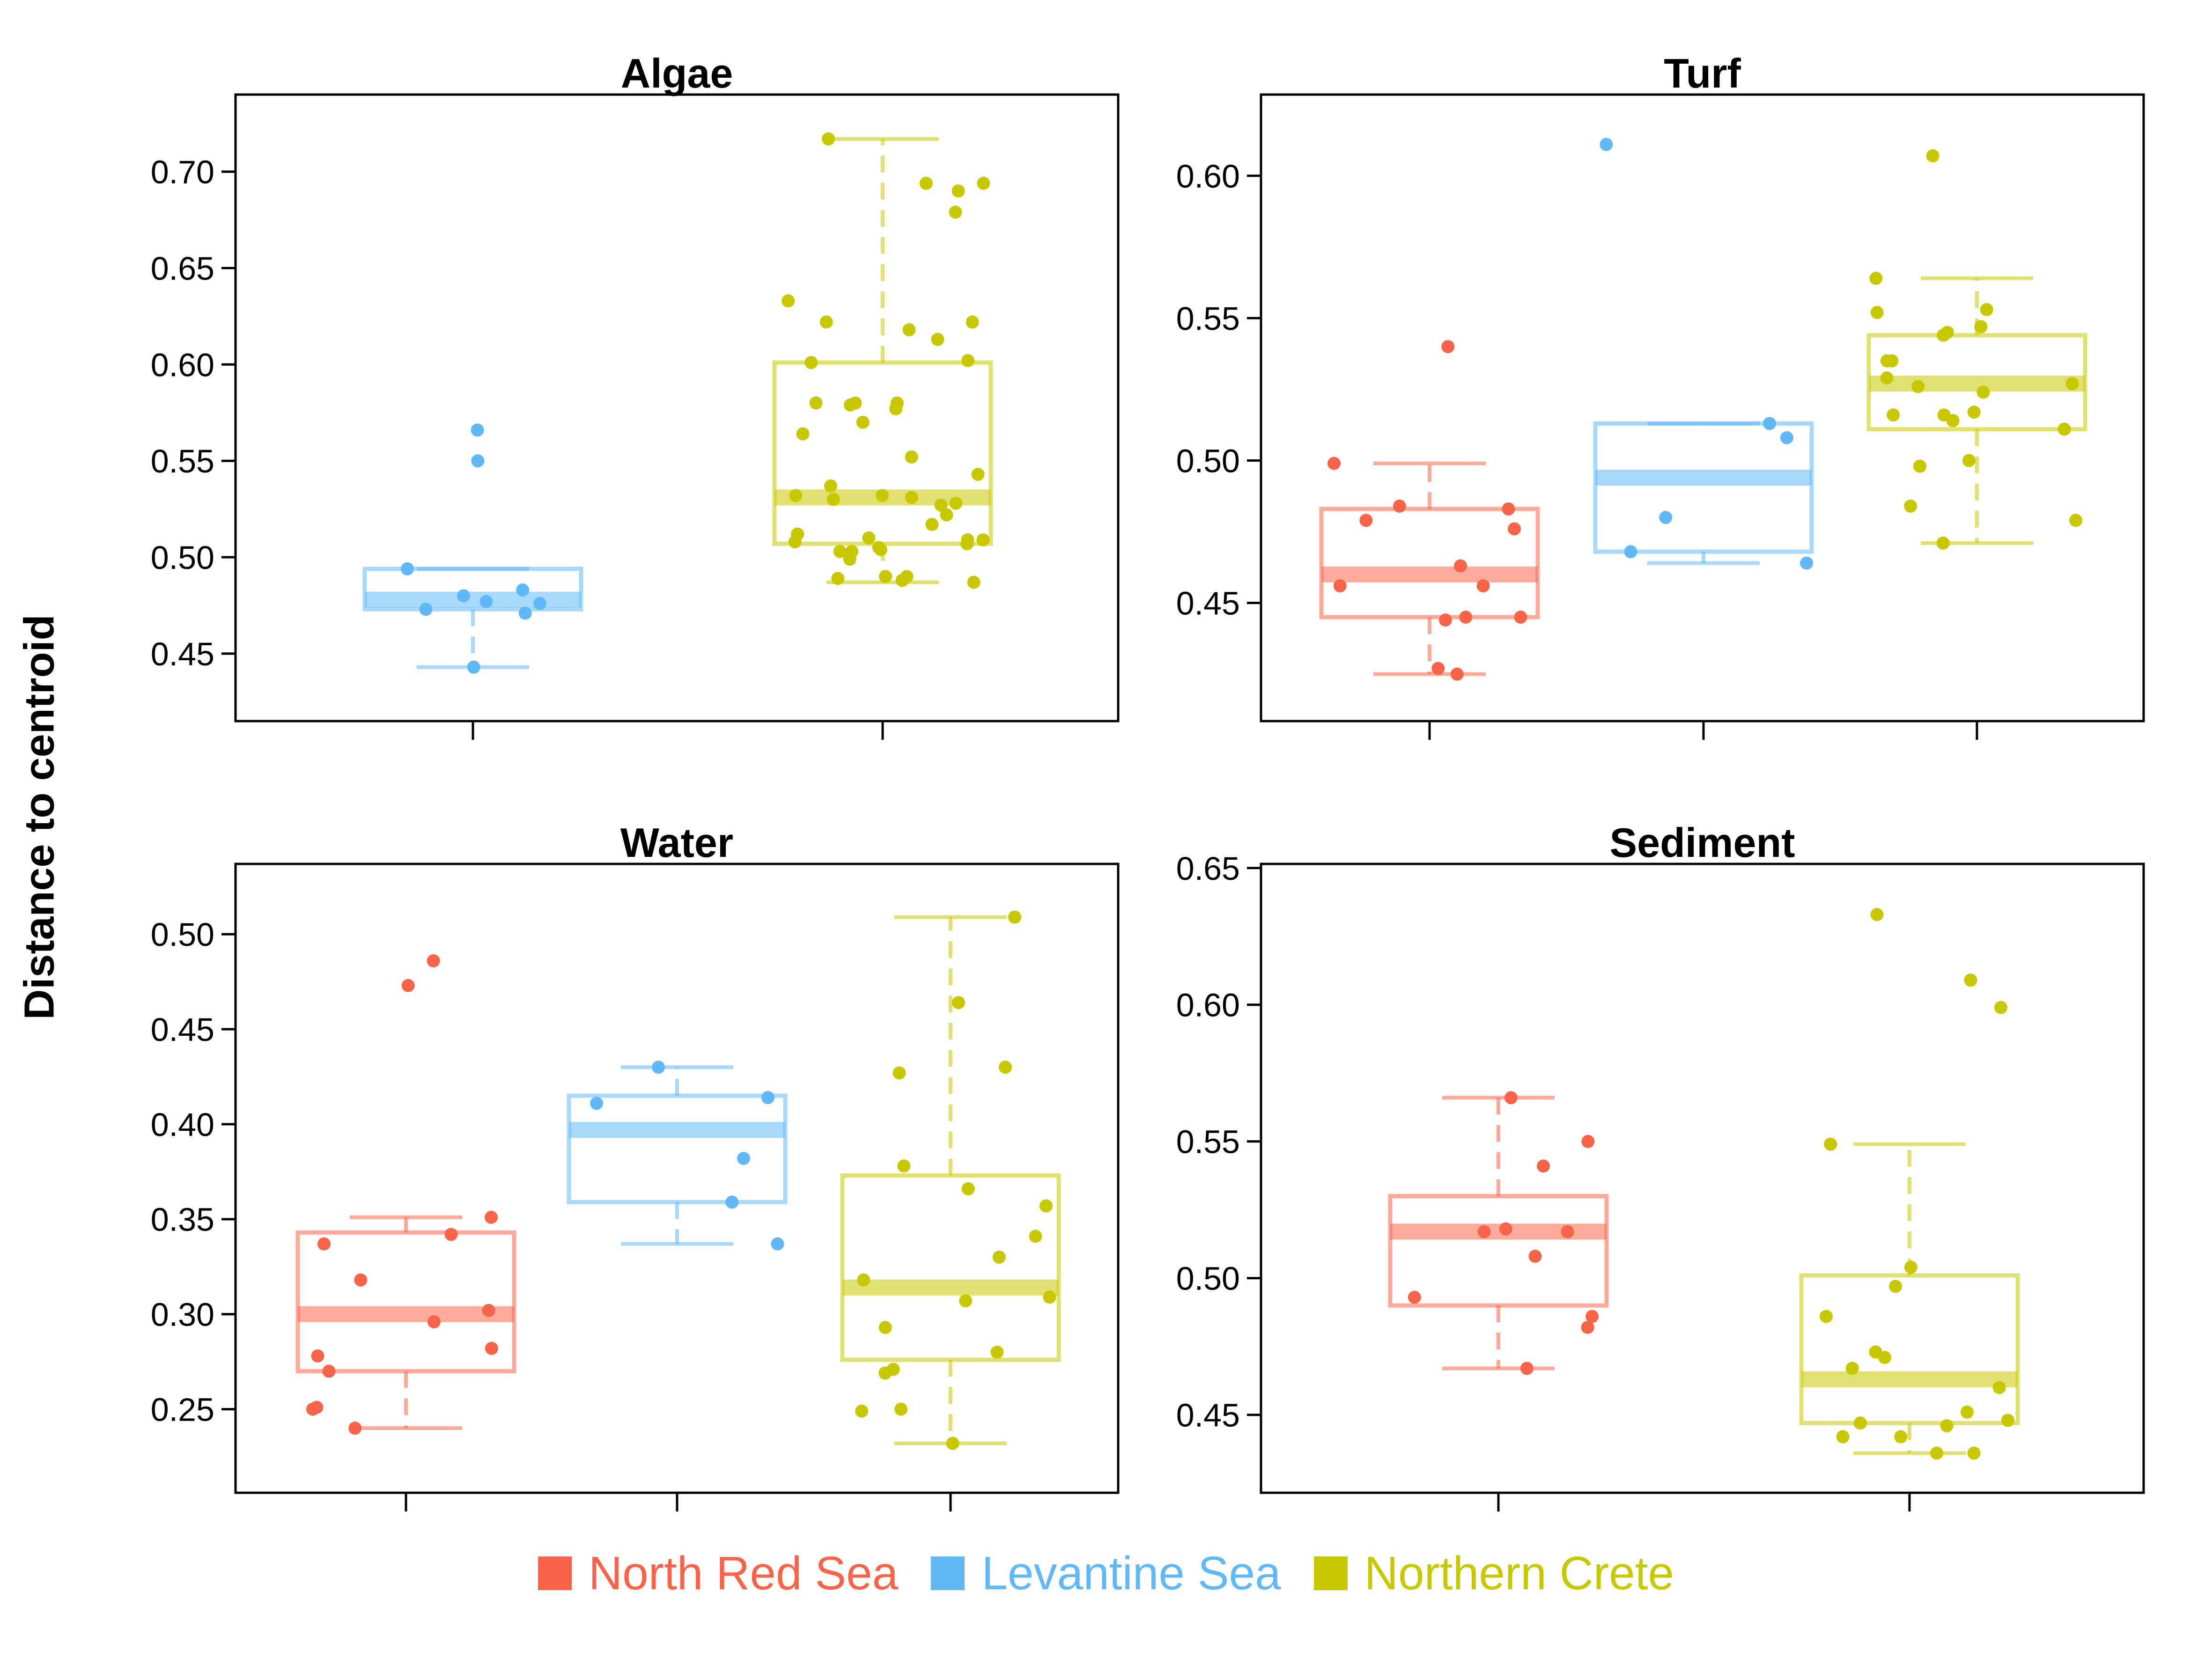 This screenshot has height=1659, width=2212. What do you see at coordinates (677, 73) in the screenshot?
I see `panel-title: Algae` at bounding box center [677, 73].